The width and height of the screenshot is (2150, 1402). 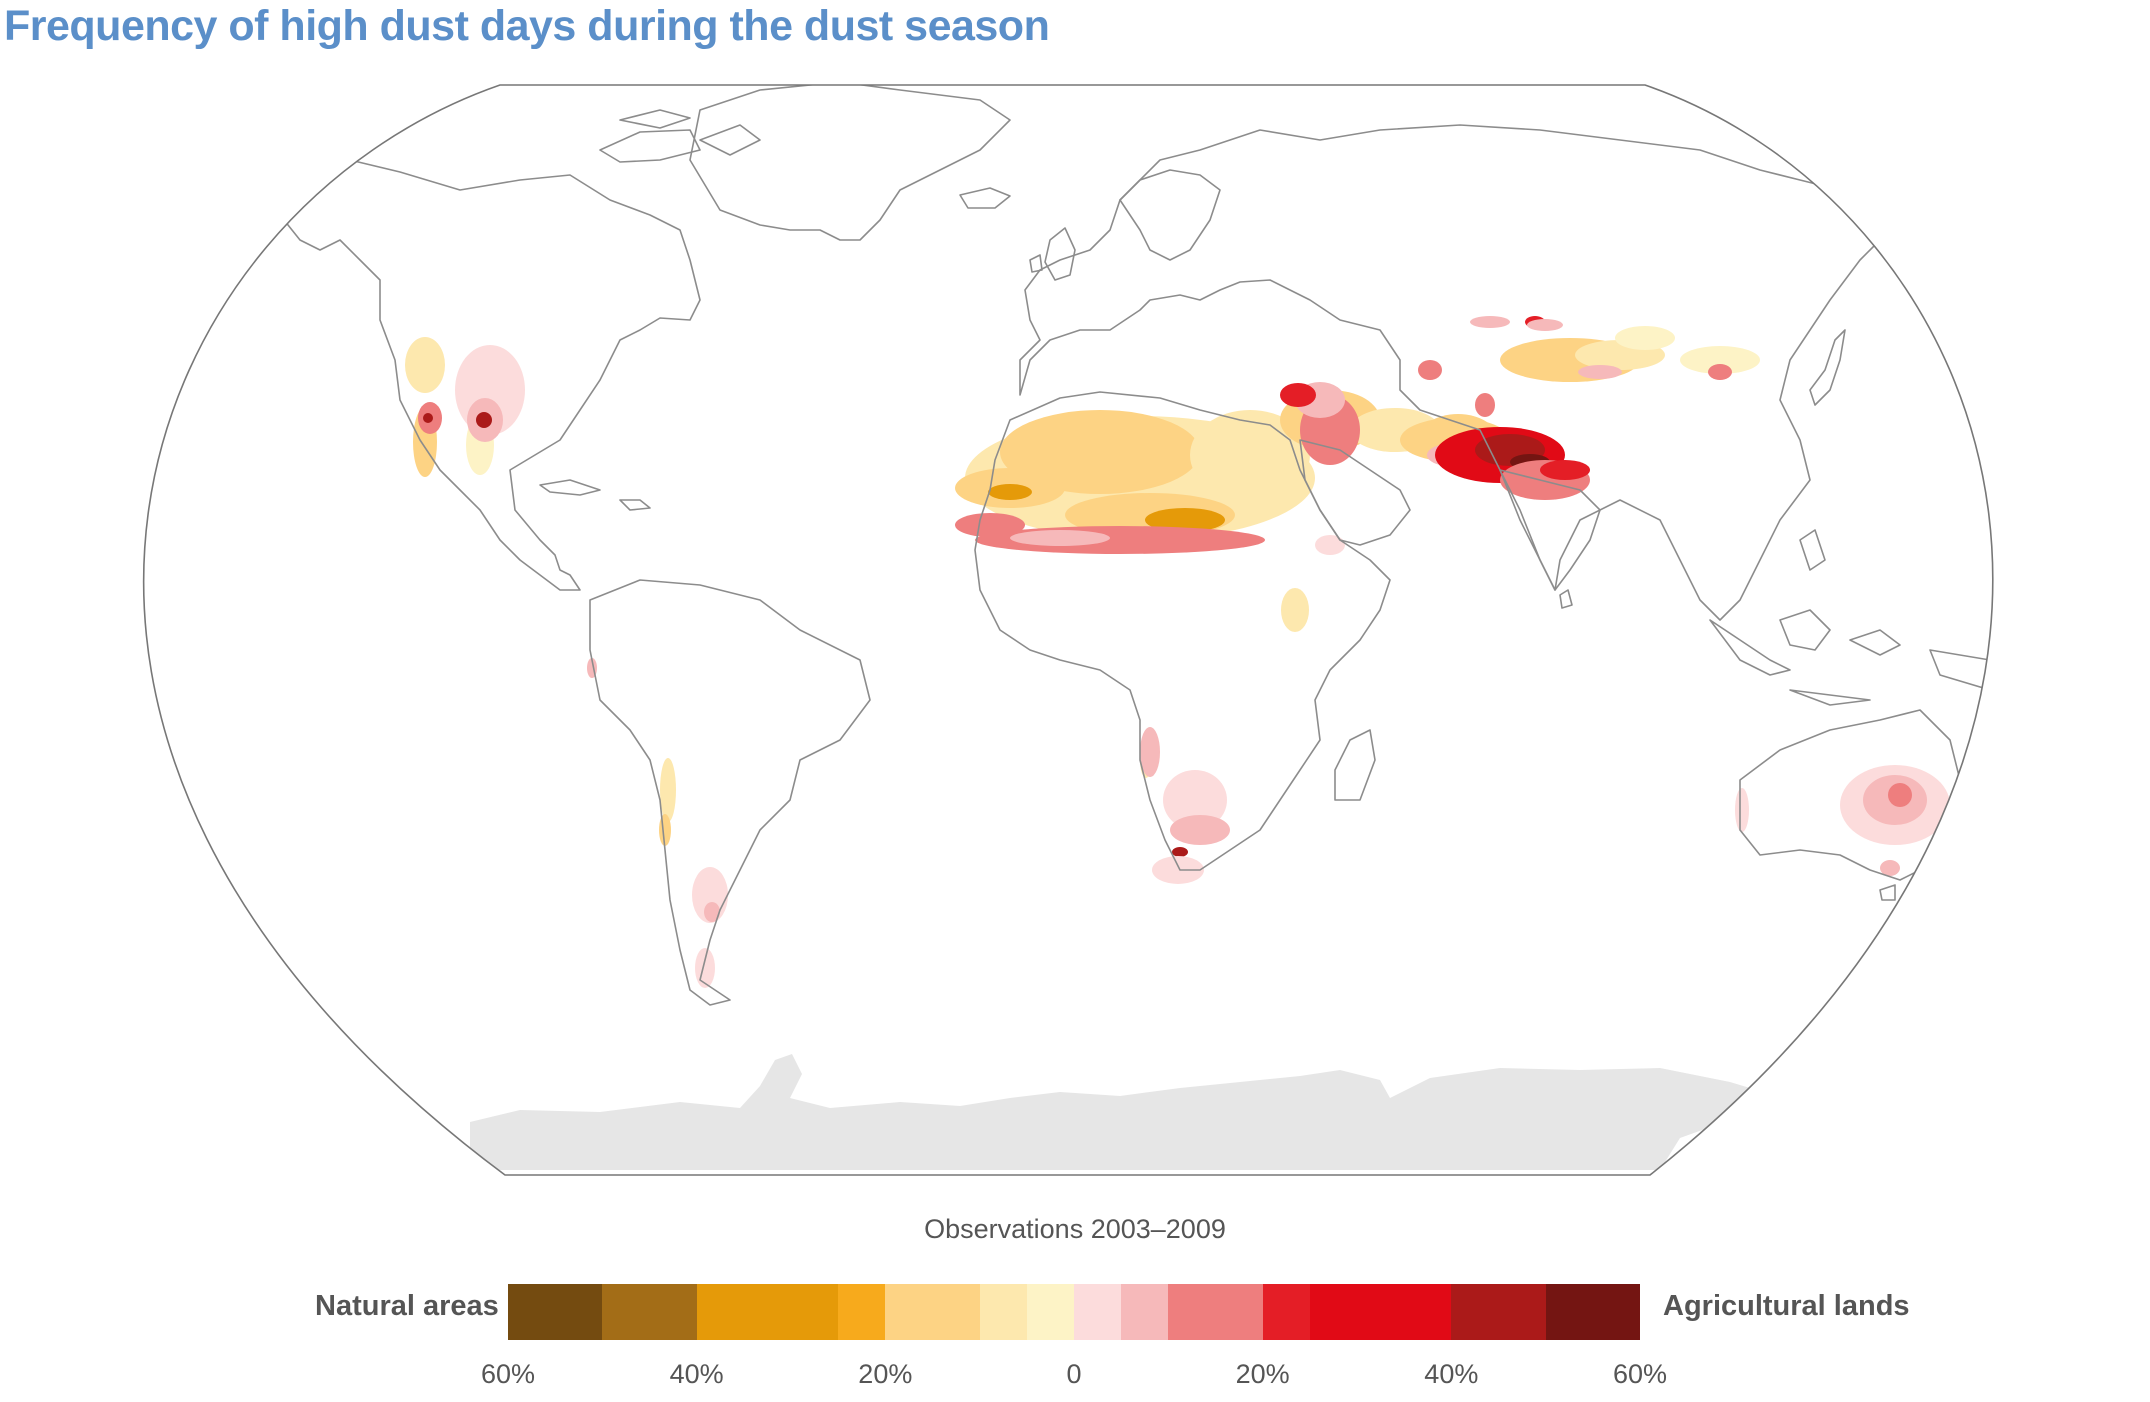 What do you see at coordinates (1170, 215) in the screenshot?
I see `scandinavia-outline` at bounding box center [1170, 215].